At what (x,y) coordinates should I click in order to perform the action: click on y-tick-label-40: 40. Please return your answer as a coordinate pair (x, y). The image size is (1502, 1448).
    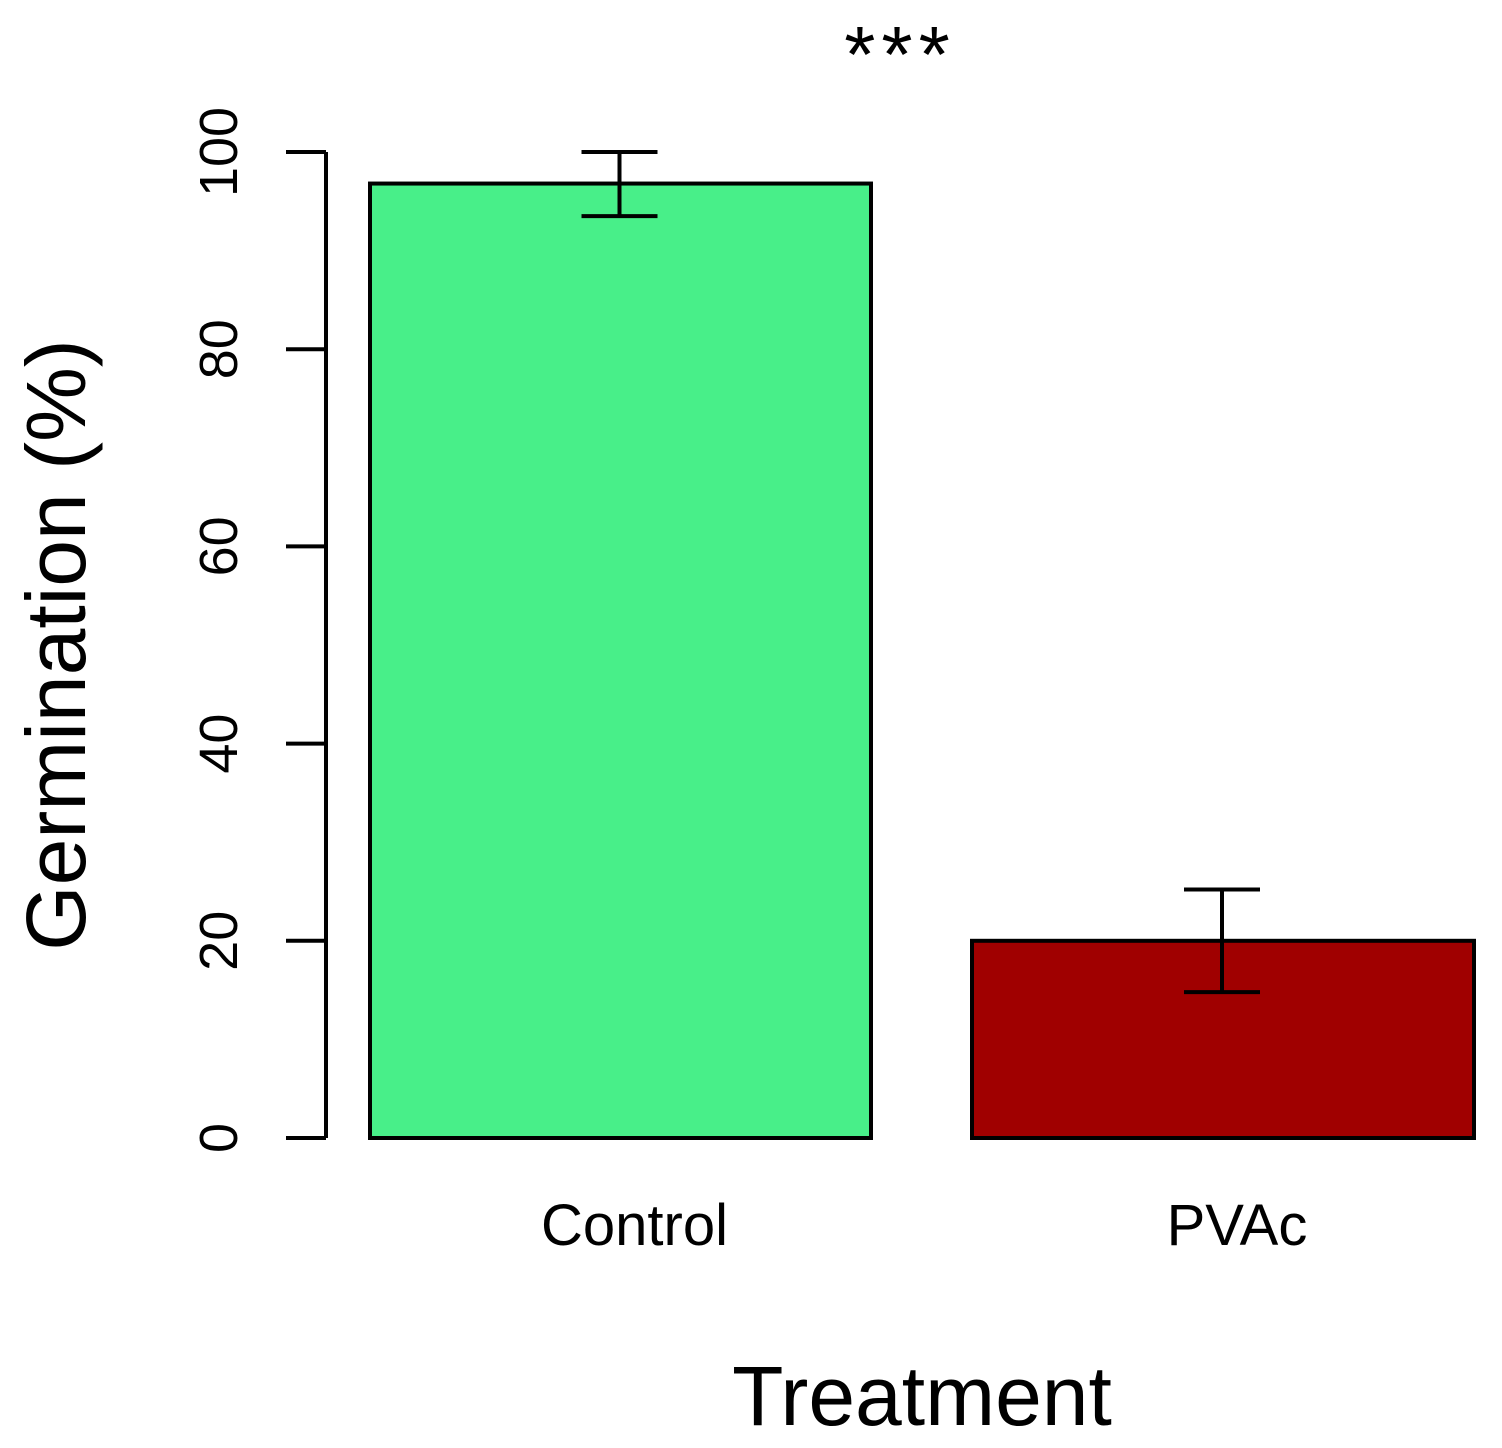
    Looking at the image, I should click on (219, 744).